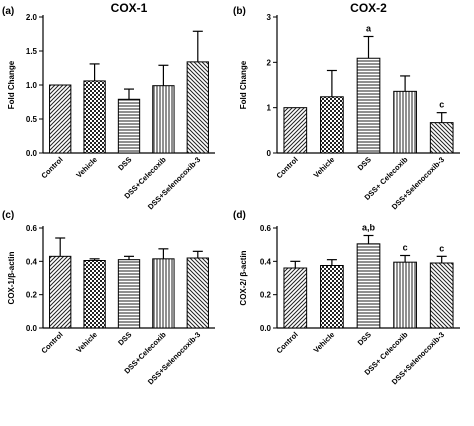 The height and width of the screenshot is (426, 474). Describe the element at coordinates (8, 215) in the screenshot. I see `panel-label: (c)` at that location.